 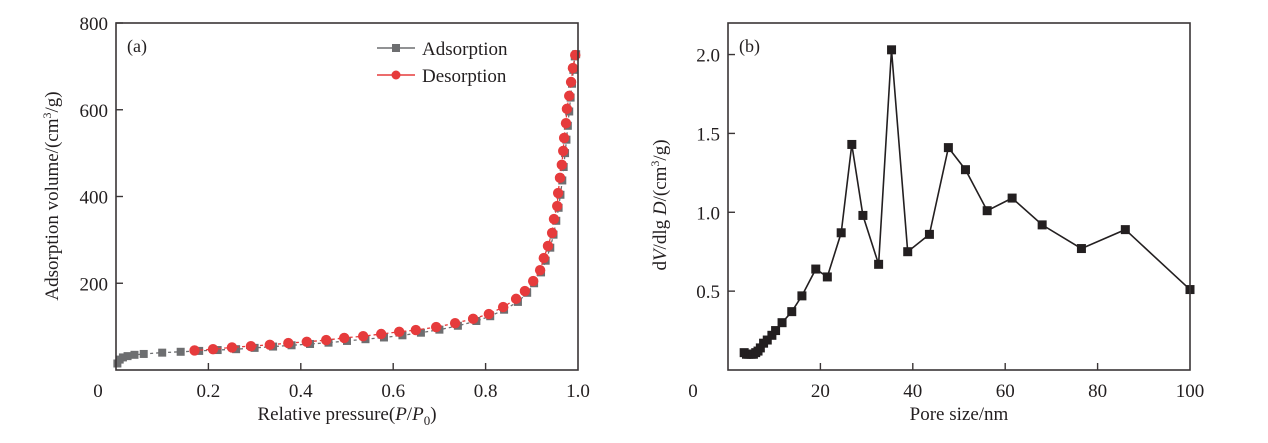 What do you see at coordinates (464, 76) in the screenshot?
I see `legend-desorption-label: Desorption` at bounding box center [464, 76].